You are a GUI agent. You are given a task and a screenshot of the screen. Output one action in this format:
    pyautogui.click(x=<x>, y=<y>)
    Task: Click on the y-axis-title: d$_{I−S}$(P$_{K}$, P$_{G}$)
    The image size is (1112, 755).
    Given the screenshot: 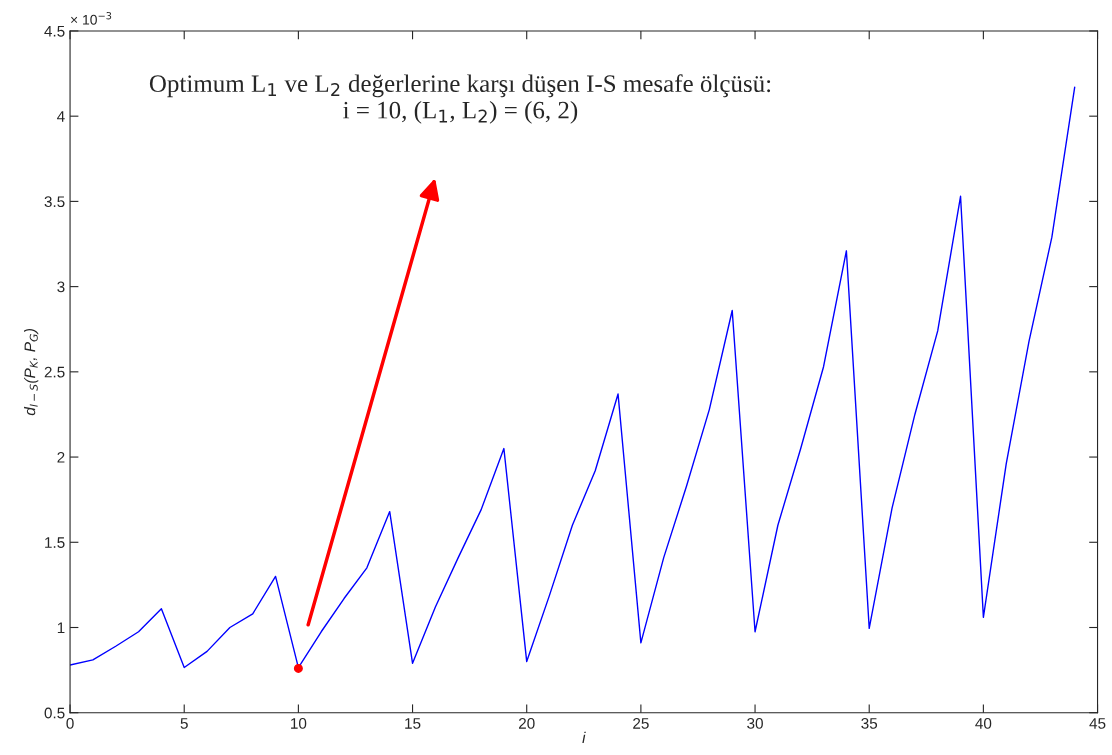 What is the action you would take?
    pyautogui.click(x=31, y=372)
    